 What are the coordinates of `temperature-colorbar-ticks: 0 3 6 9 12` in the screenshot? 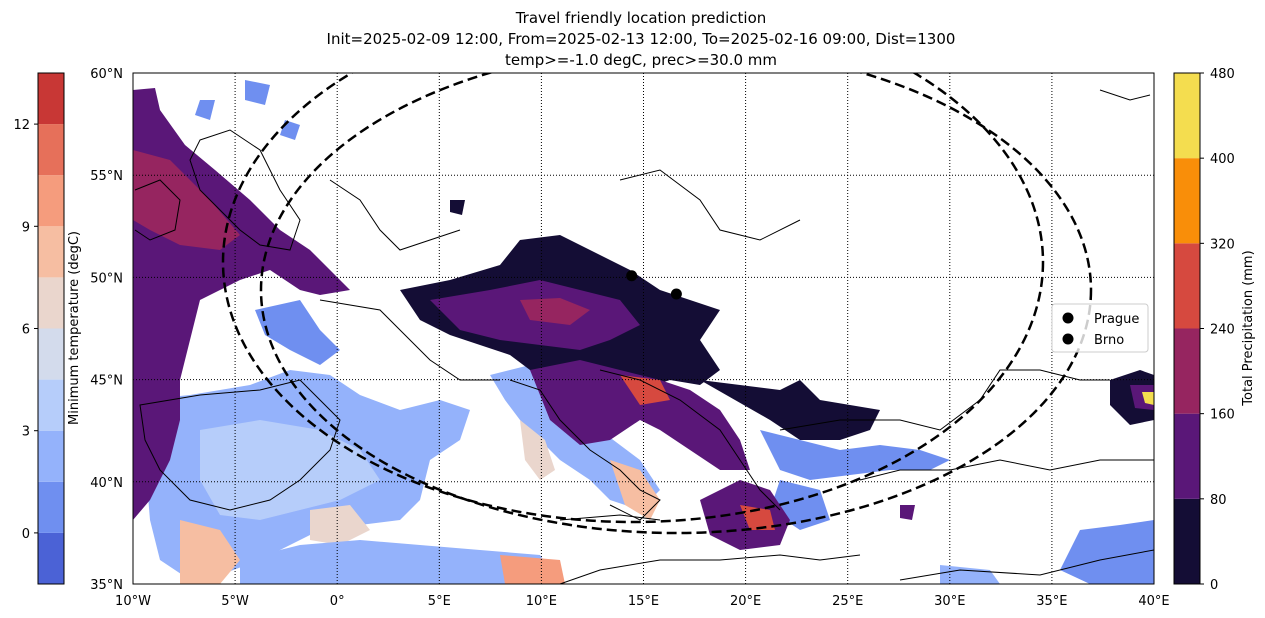 It's located at (25, 330).